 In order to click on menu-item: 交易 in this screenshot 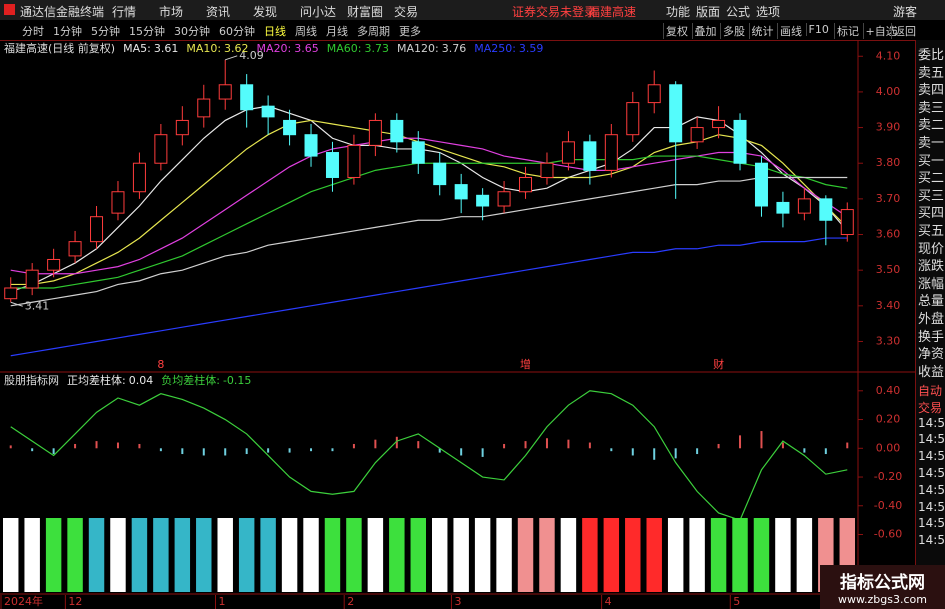, I will do `click(406, 12)`.